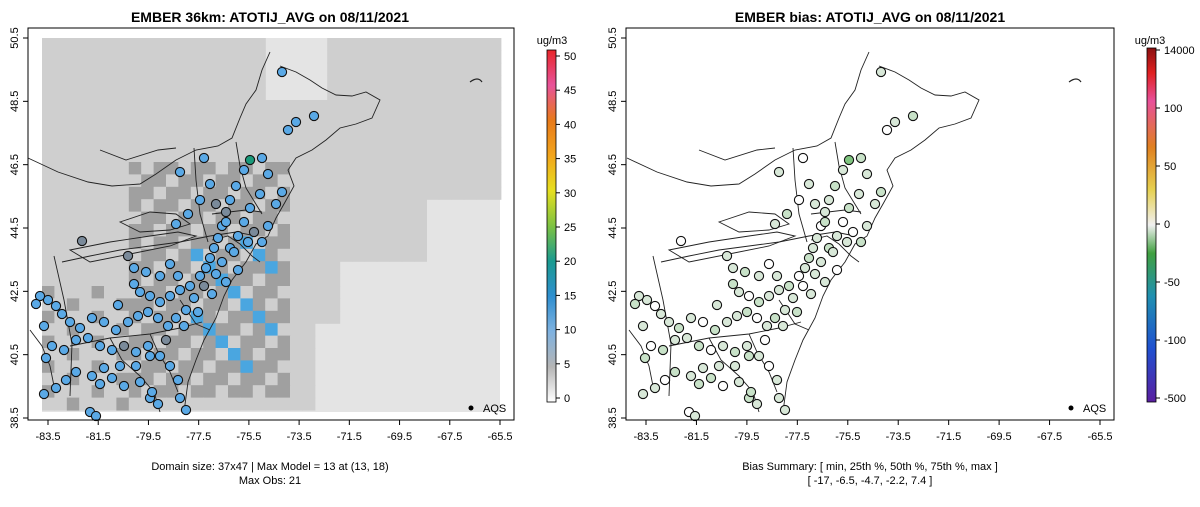  What do you see at coordinates (499, 437) in the screenshot?
I see `left-x-tick-label: -65.5` at bounding box center [499, 437].